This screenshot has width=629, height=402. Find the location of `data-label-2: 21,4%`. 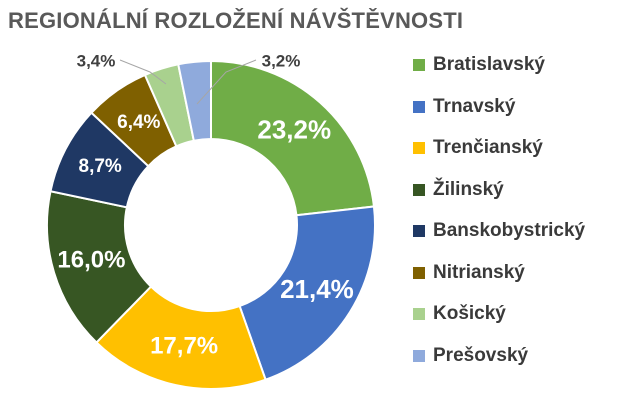

data-label-2: 21,4% is located at coordinates (317, 289).